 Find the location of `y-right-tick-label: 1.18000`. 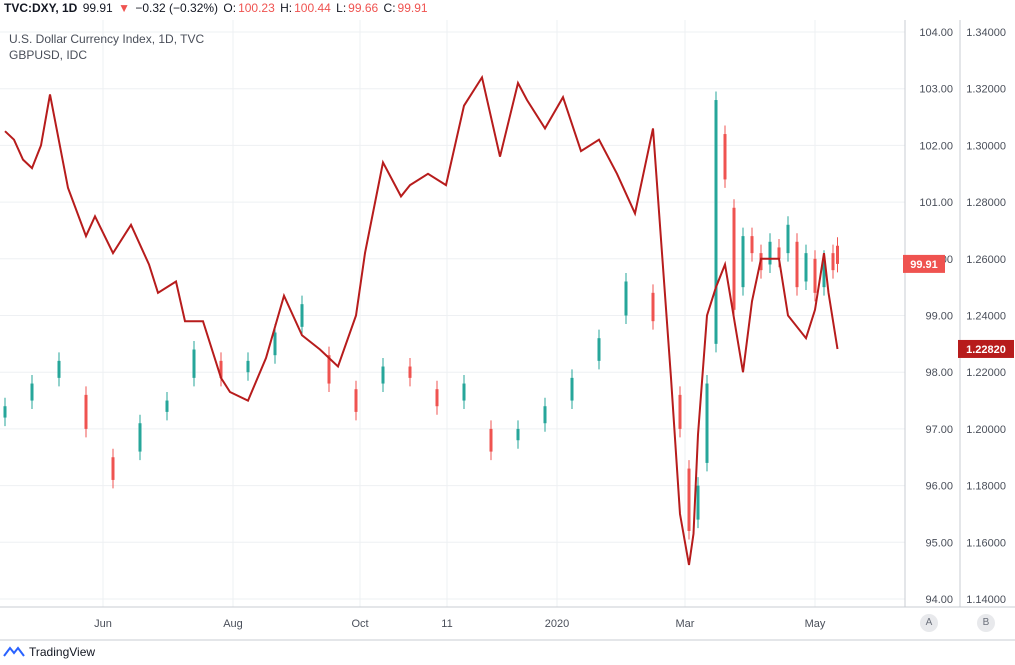

y-right-tick-label: 1.18000 is located at coordinates (986, 487).